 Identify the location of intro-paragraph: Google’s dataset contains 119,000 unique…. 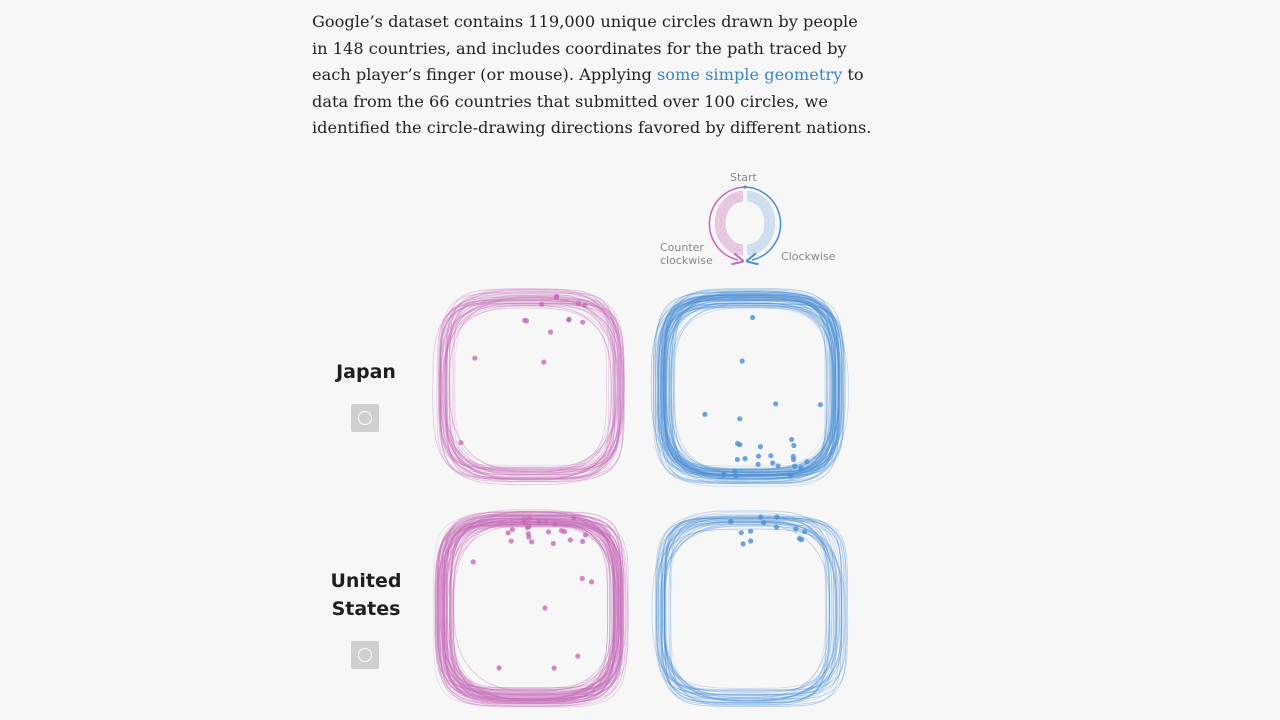
(592, 75).